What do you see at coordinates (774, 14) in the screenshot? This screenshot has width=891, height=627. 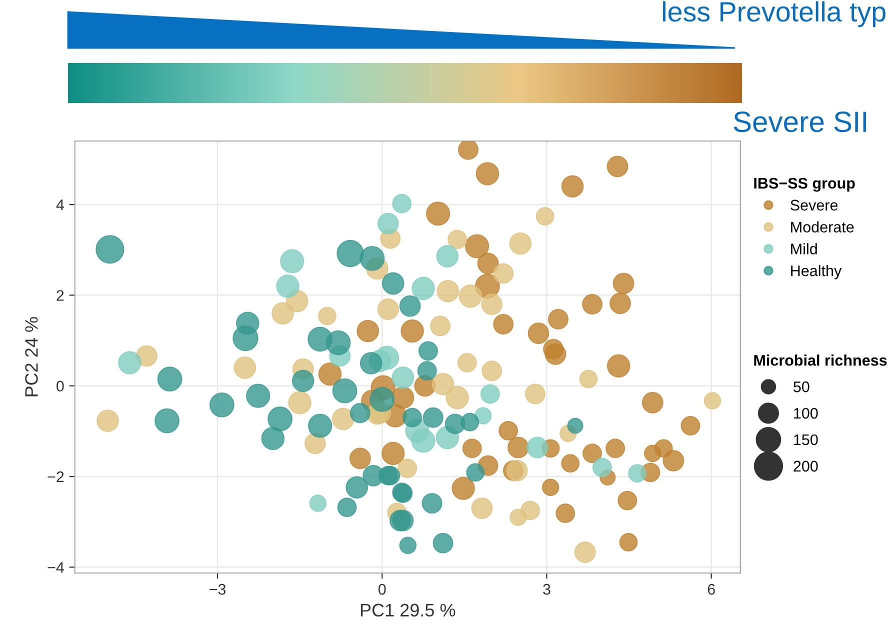 I see `text: less Prevotella typ` at bounding box center [774, 14].